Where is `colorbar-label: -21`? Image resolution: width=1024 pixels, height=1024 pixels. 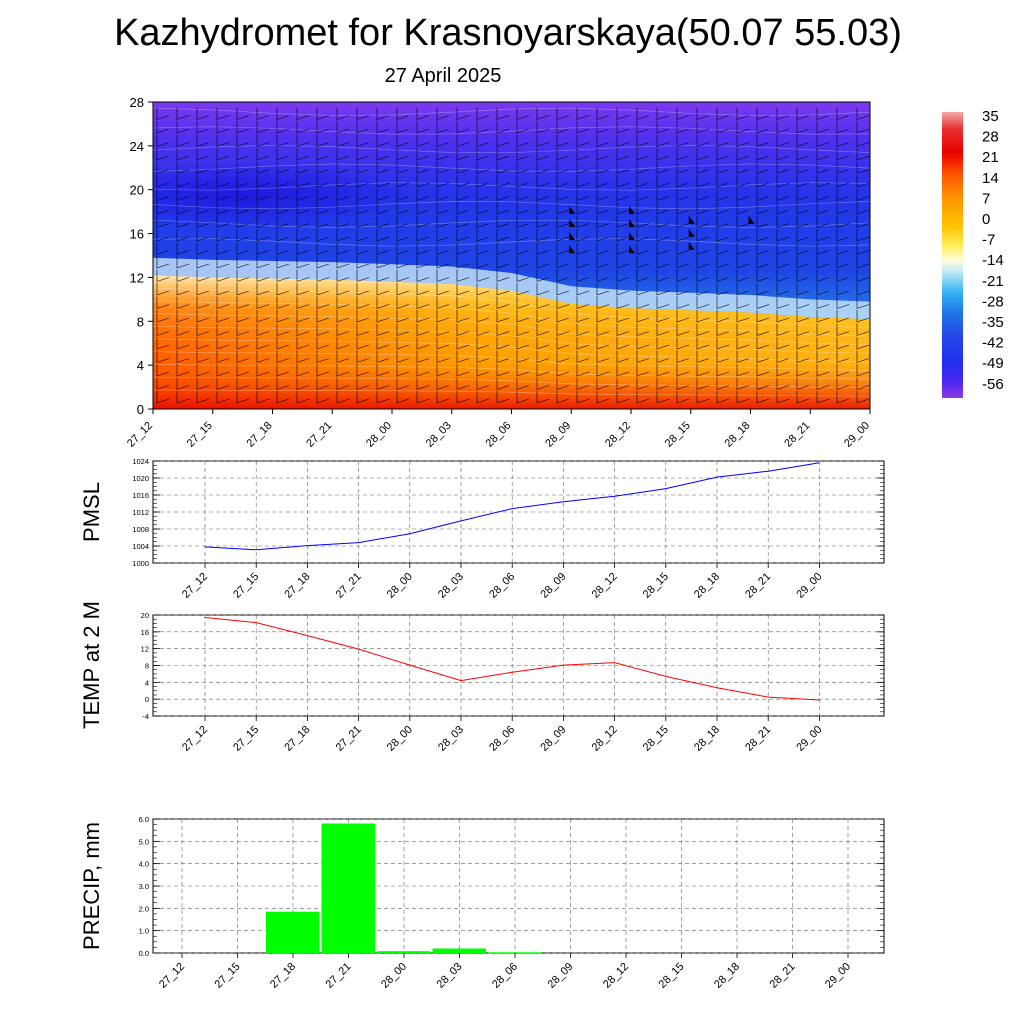
colorbar-label: -21 is located at coordinates (993, 281).